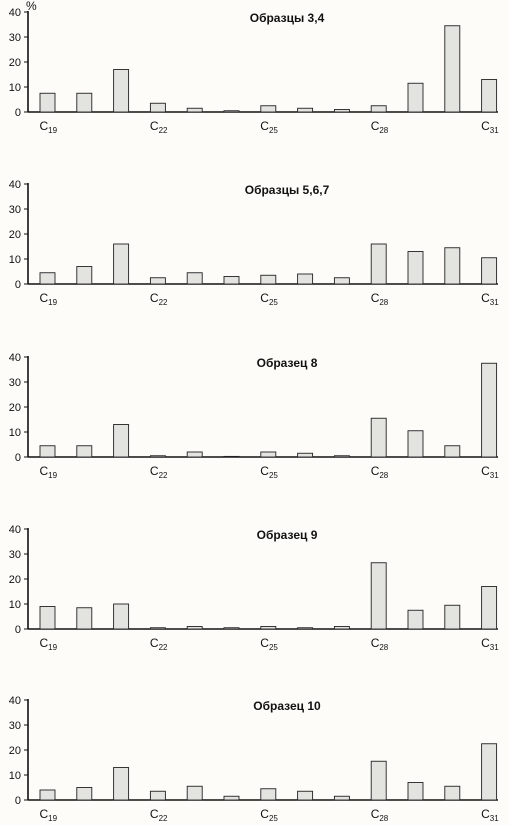  I want to click on bar-c30, so click(452, 617).